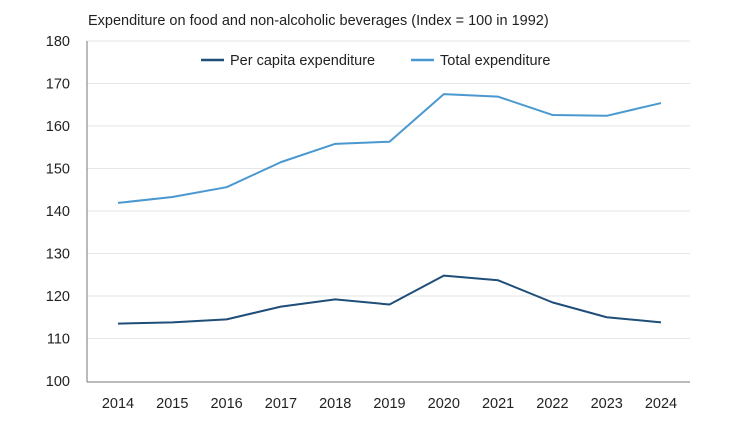 The image size is (750, 422). What do you see at coordinates (498, 404) in the screenshot?
I see `x-tick-label: 2021` at bounding box center [498, 404].